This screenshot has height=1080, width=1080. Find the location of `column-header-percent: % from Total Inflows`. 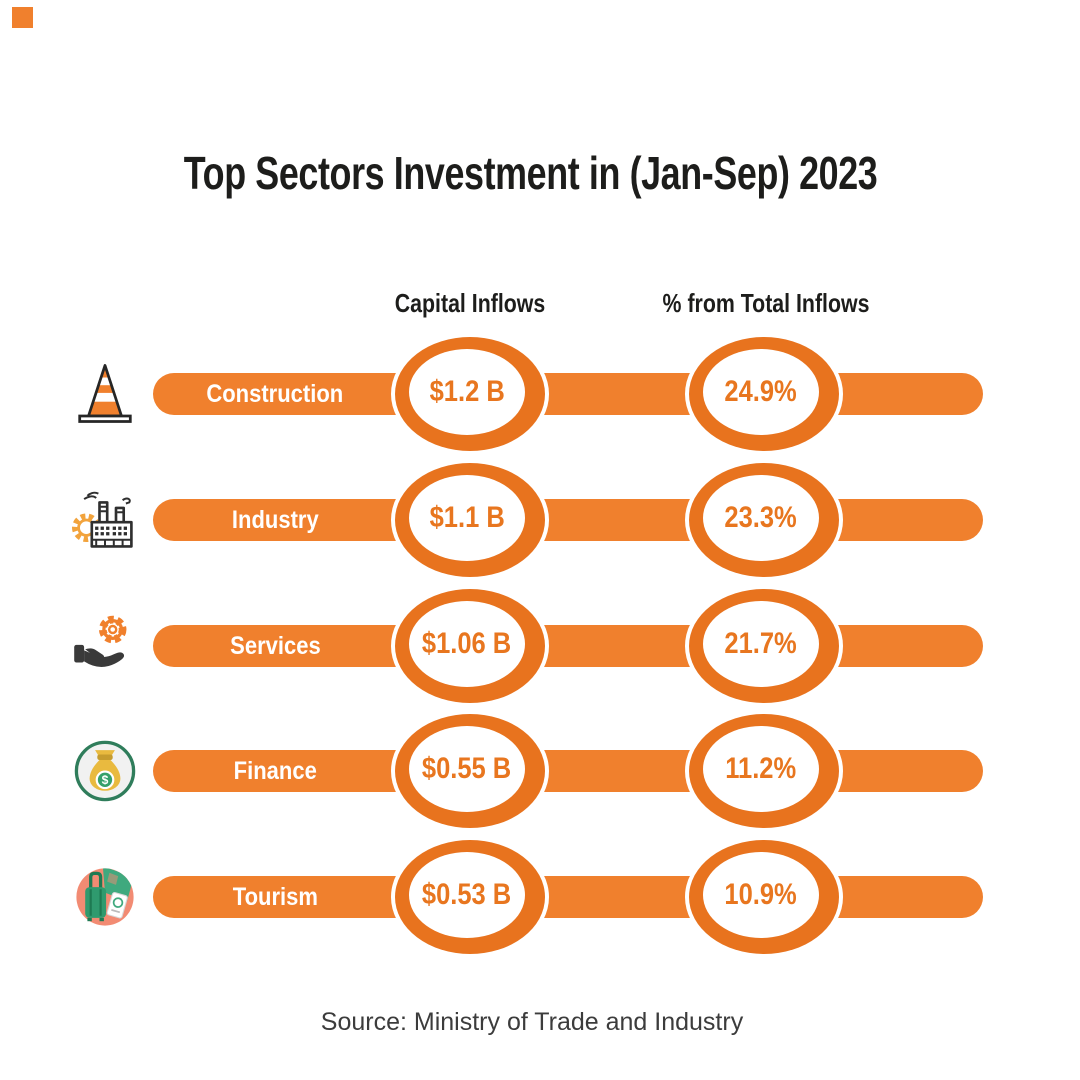

column-header-percent: % from Total Inflows is located at coordinates (766, 303).